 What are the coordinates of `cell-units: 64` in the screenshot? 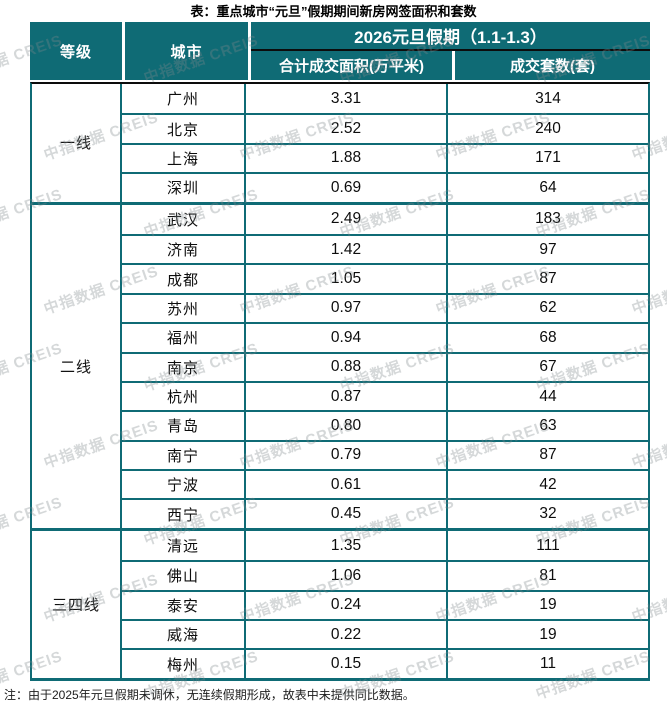 It's located at (548, 187).